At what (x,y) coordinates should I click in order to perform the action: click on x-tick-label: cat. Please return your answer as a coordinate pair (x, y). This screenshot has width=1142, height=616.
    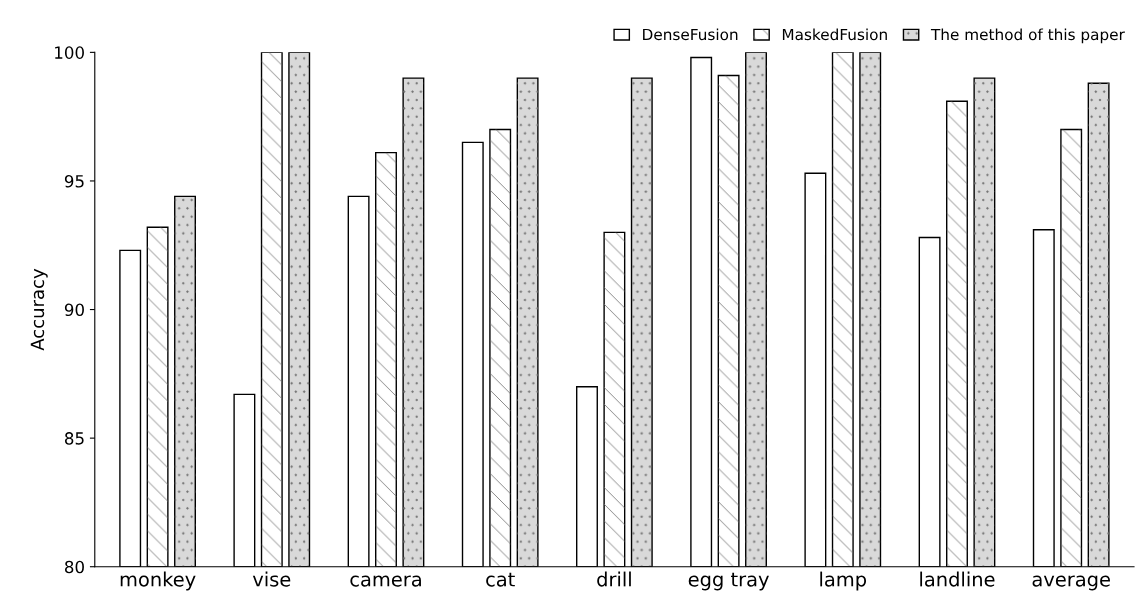
    Looking at the image, I should click on (500, 579).